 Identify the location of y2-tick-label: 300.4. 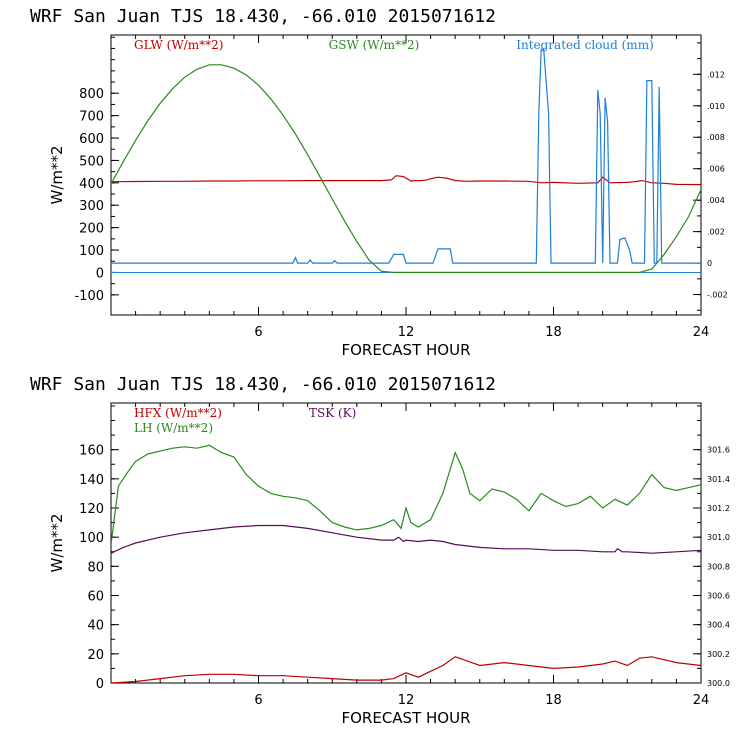
(718, 625).